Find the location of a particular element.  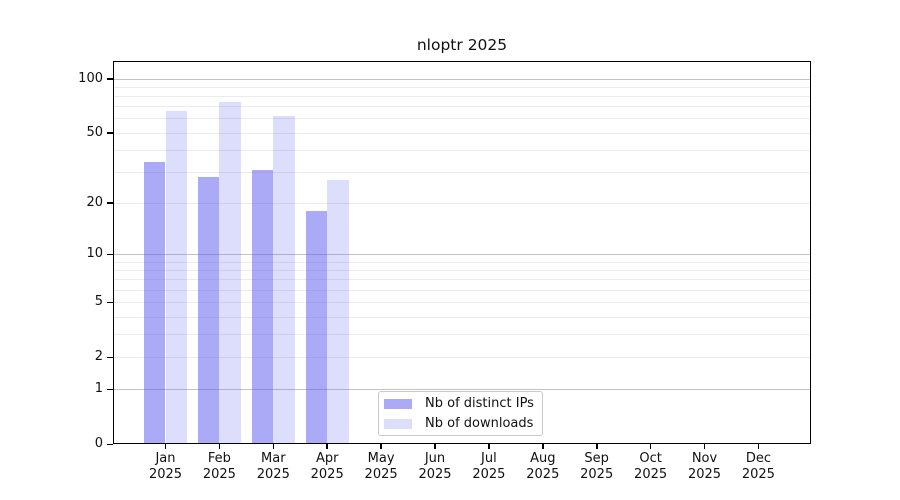

bar-distinct-ips-mar is located at coordinates (262, 306).